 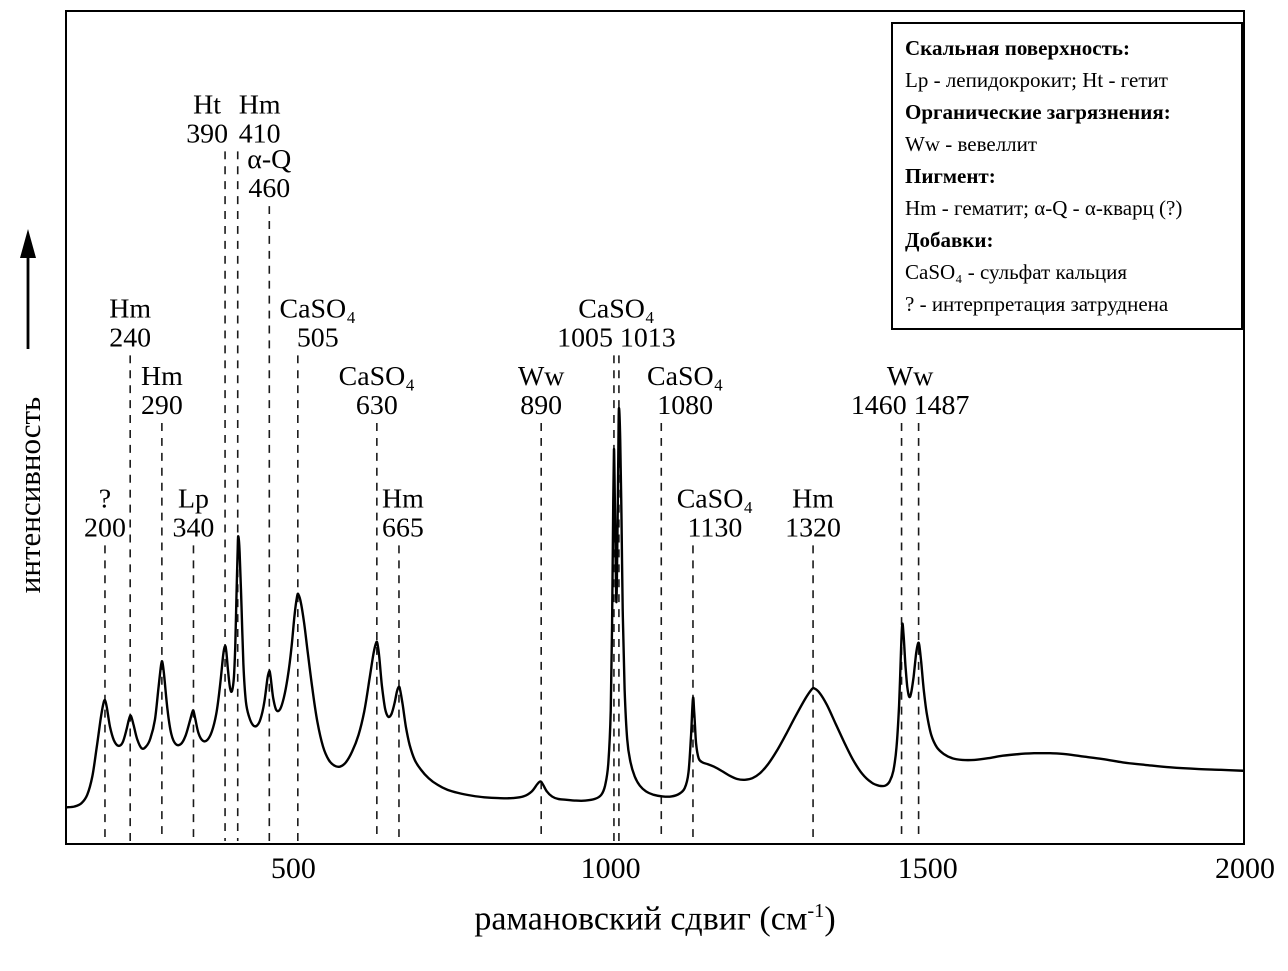 What do you see at coordinates (194, 527) in the screenshot?
I see `peak-wavenumber: 340` at bounding box center [194, 527].